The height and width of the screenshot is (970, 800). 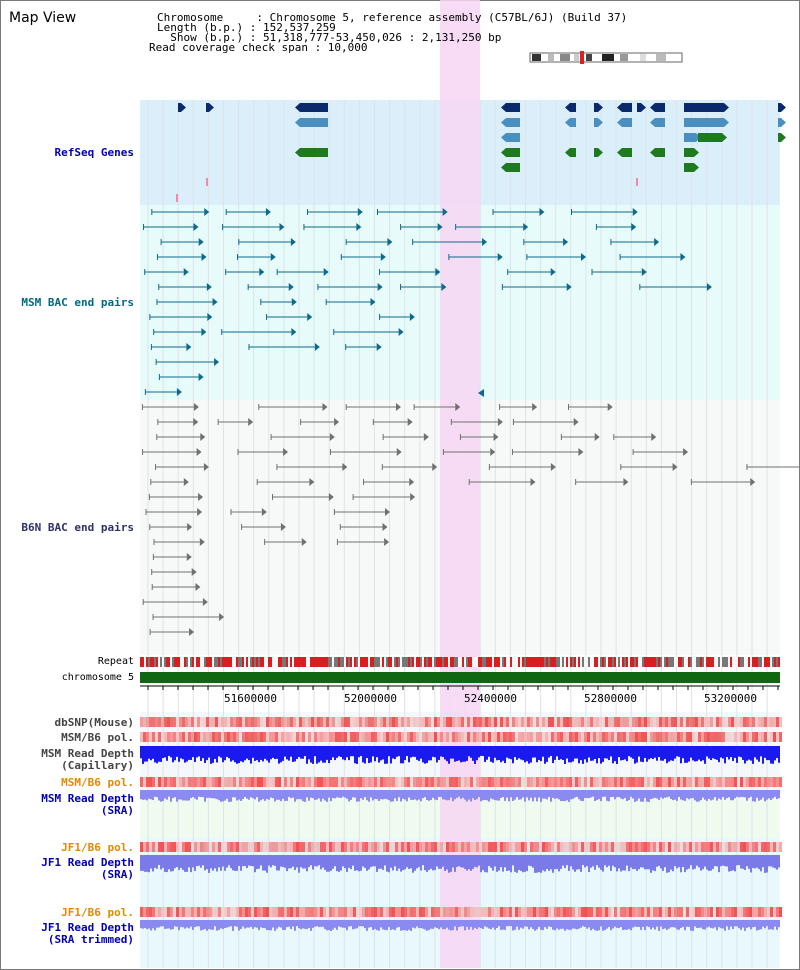 What do you see at coordinates (710, 137) in the screenshot?
I see `refseq-gene` at bounding box center [710, 137].